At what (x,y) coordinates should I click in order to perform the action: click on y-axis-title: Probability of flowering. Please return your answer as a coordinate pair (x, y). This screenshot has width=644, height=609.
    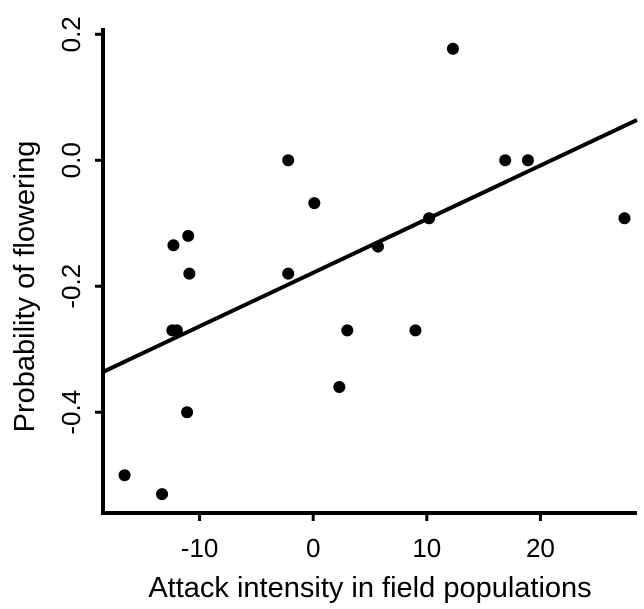
    Looking at the image, I should click on (25, 287).